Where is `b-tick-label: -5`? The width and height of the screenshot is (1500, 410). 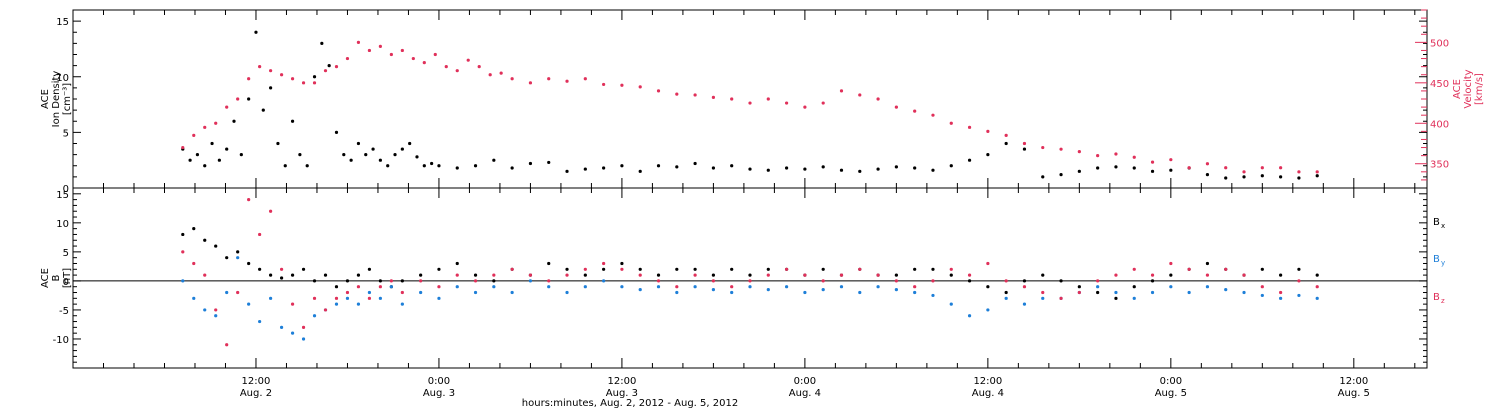 b-tick-label: -5 is located at coordinates (64, 311).